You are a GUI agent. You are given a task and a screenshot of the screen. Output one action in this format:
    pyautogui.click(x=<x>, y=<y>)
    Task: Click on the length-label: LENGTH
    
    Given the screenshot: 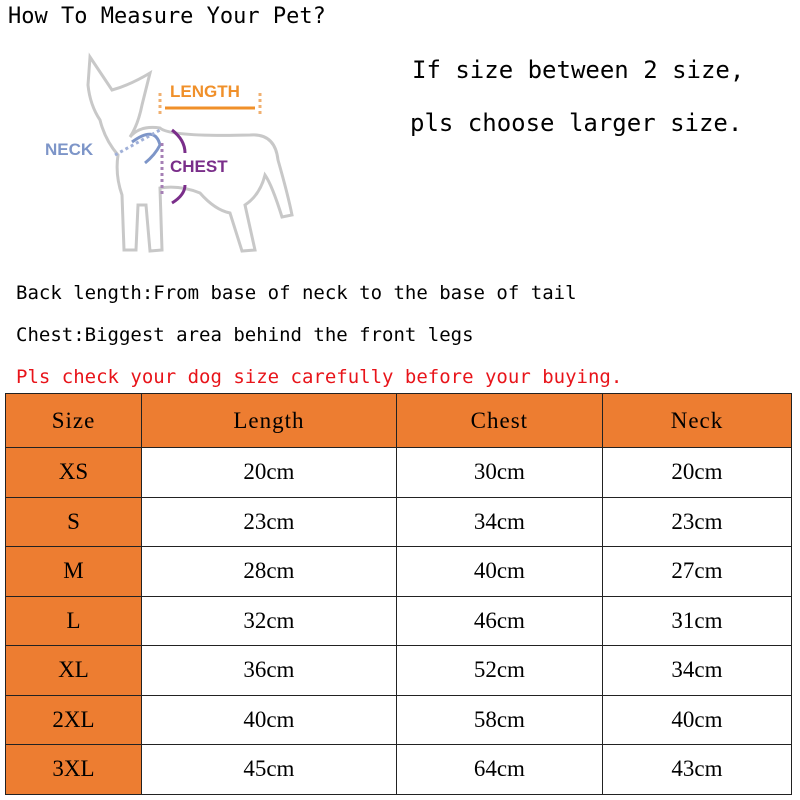 What is the action you would take?
    pyautogui.click(x=205, y=91)
    